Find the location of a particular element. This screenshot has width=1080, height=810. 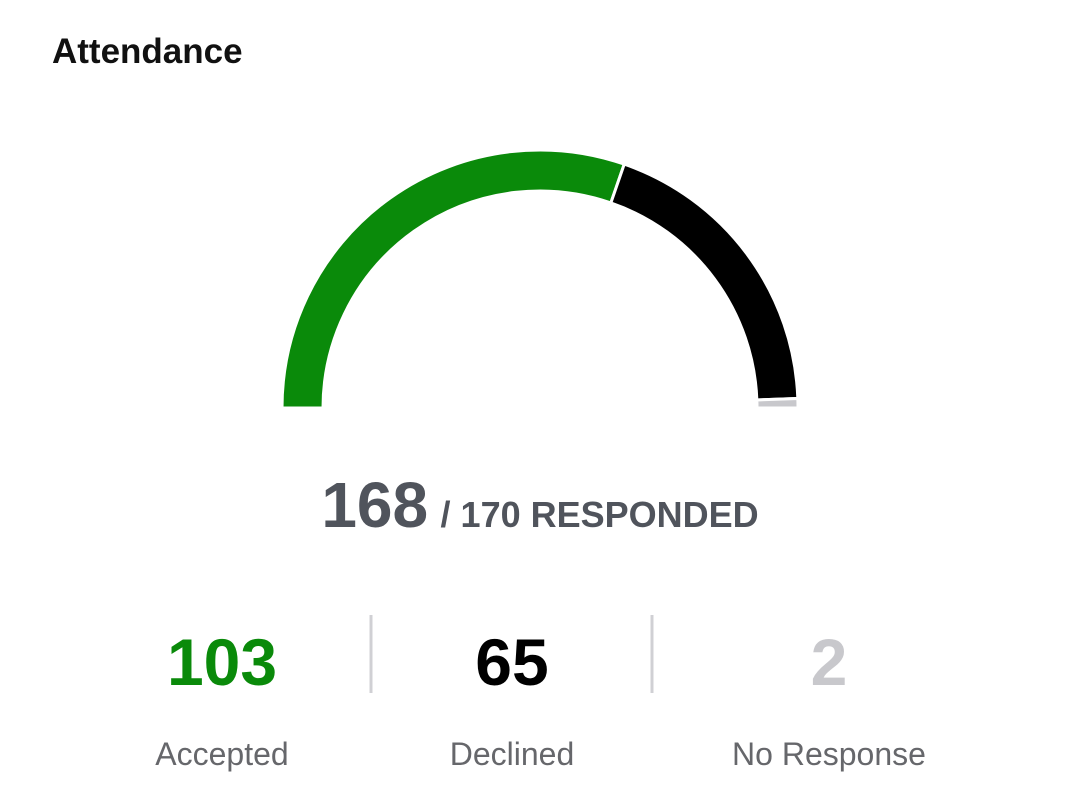

responded-count: 168 is located at coordinates (374, 505).